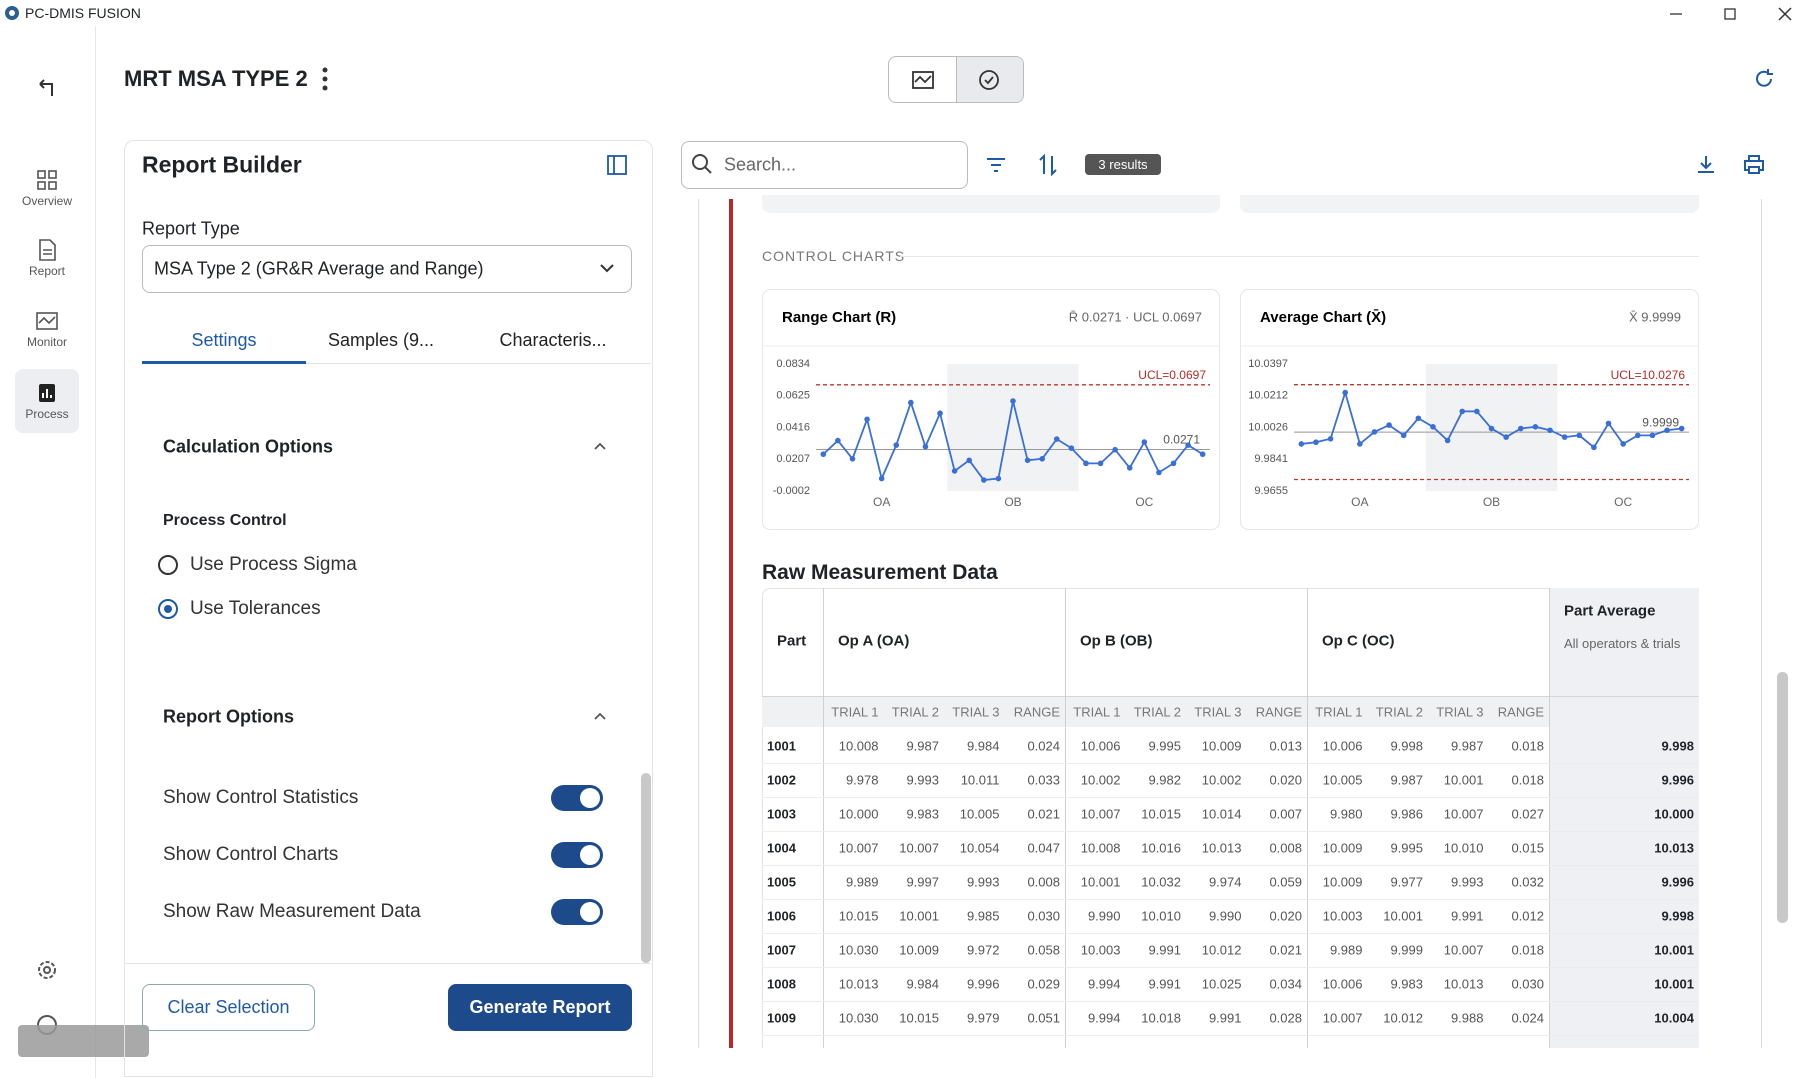 This screenshot has height=1078, width=1816. What do you see at coordinates (1225, 1018) in the screenshot?
I see `value-cell: 9.991` at bounding box center [1225, 1018].